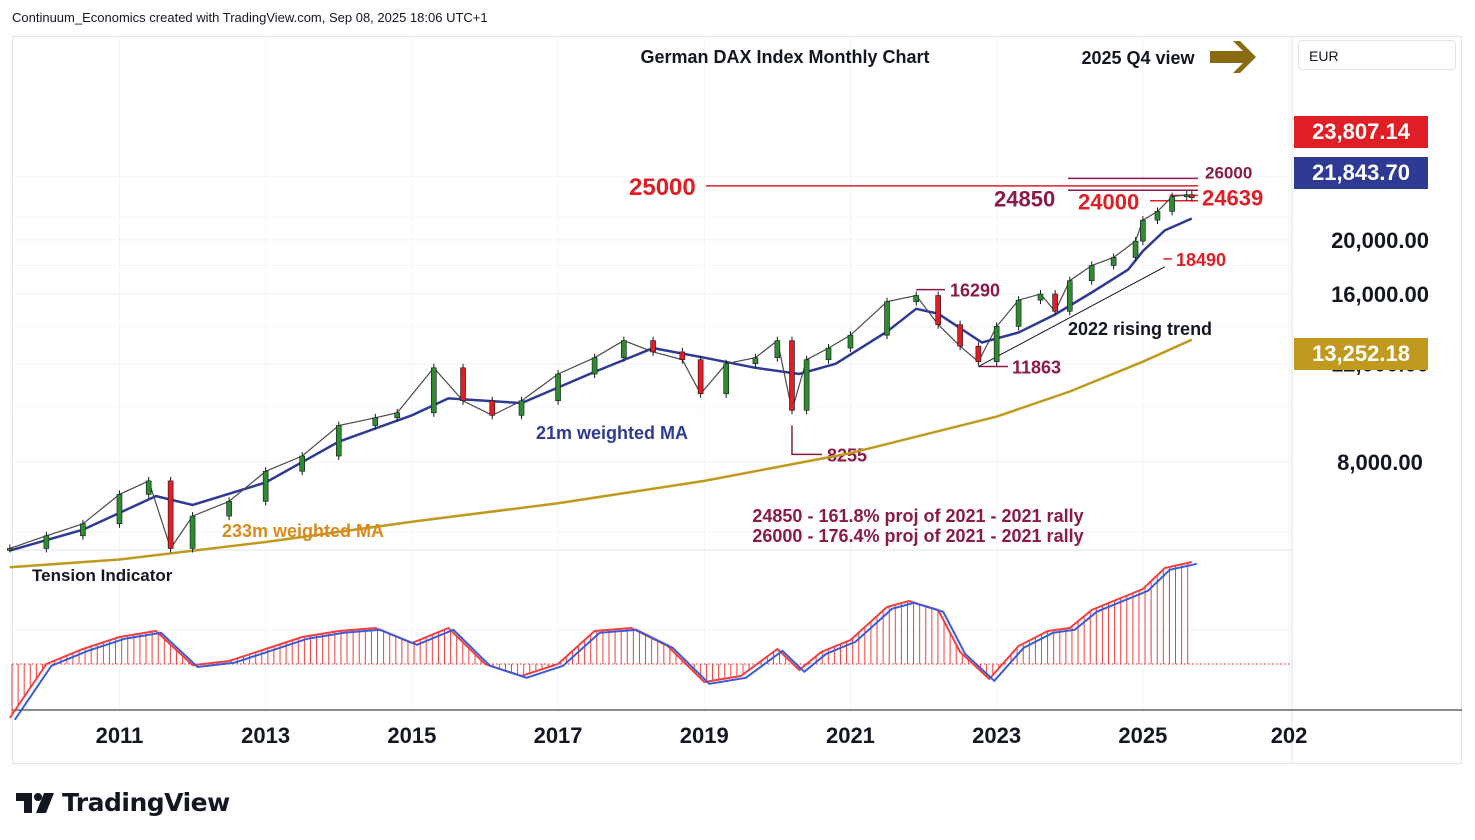 The width and height of the screenshot is (1475, 840). Describe the element at coordinates (784, 57) in the screenshot. I see `chart-title: German DAX Index Monthly Chart` at that location.